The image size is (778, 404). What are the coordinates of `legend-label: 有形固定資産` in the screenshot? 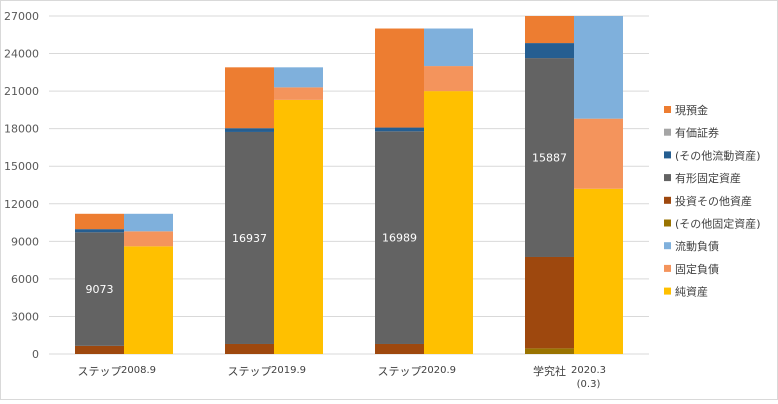 It's located at (708, 178).